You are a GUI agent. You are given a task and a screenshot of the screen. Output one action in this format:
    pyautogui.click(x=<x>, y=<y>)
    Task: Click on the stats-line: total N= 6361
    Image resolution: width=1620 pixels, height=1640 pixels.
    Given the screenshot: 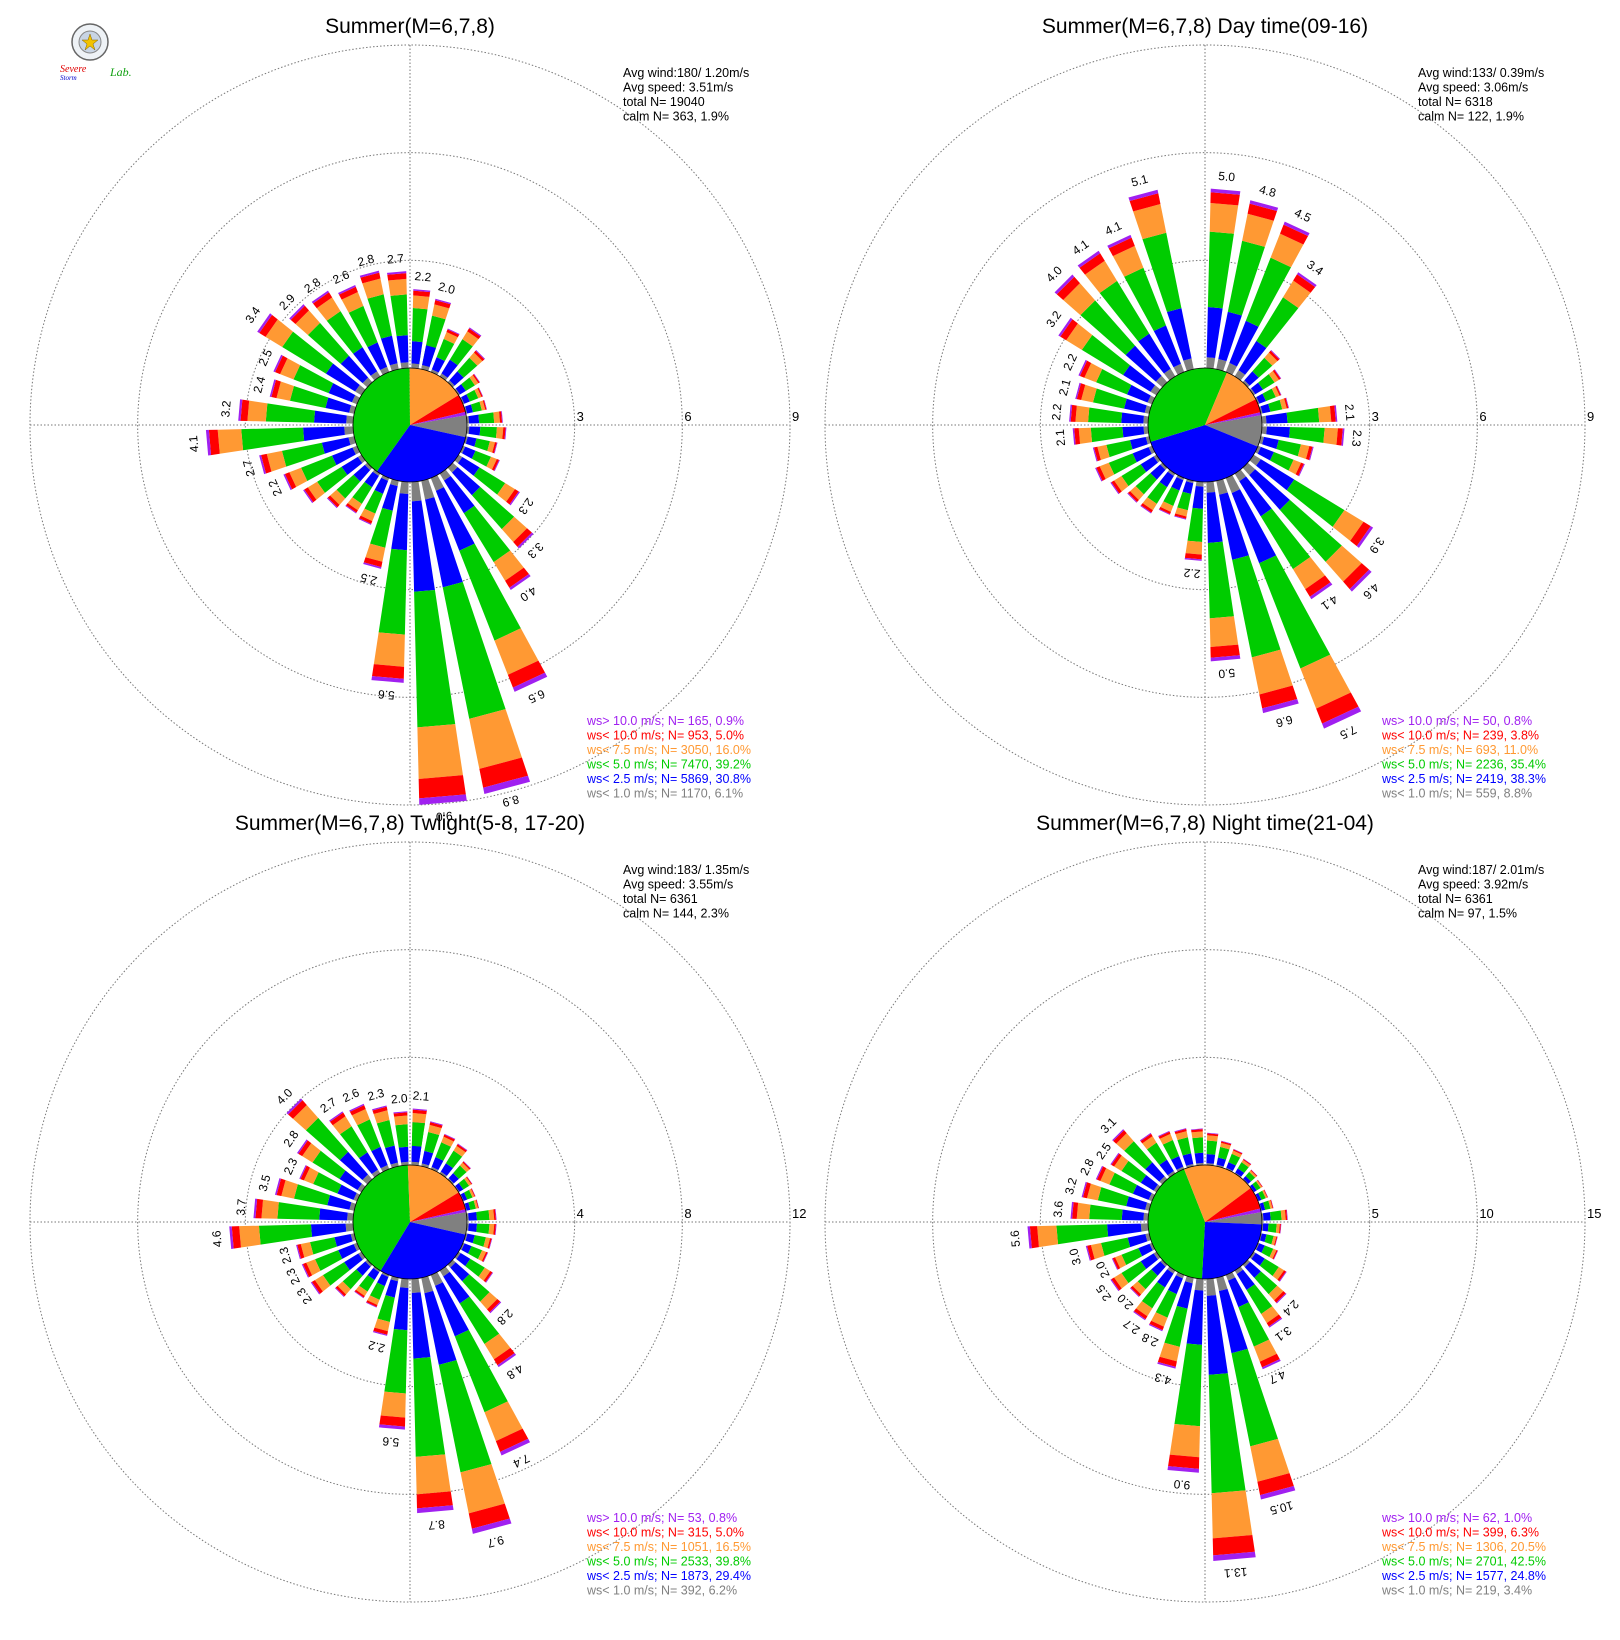 What is the action you would take?
    pyautogui.click(x=1455, y=899)
    